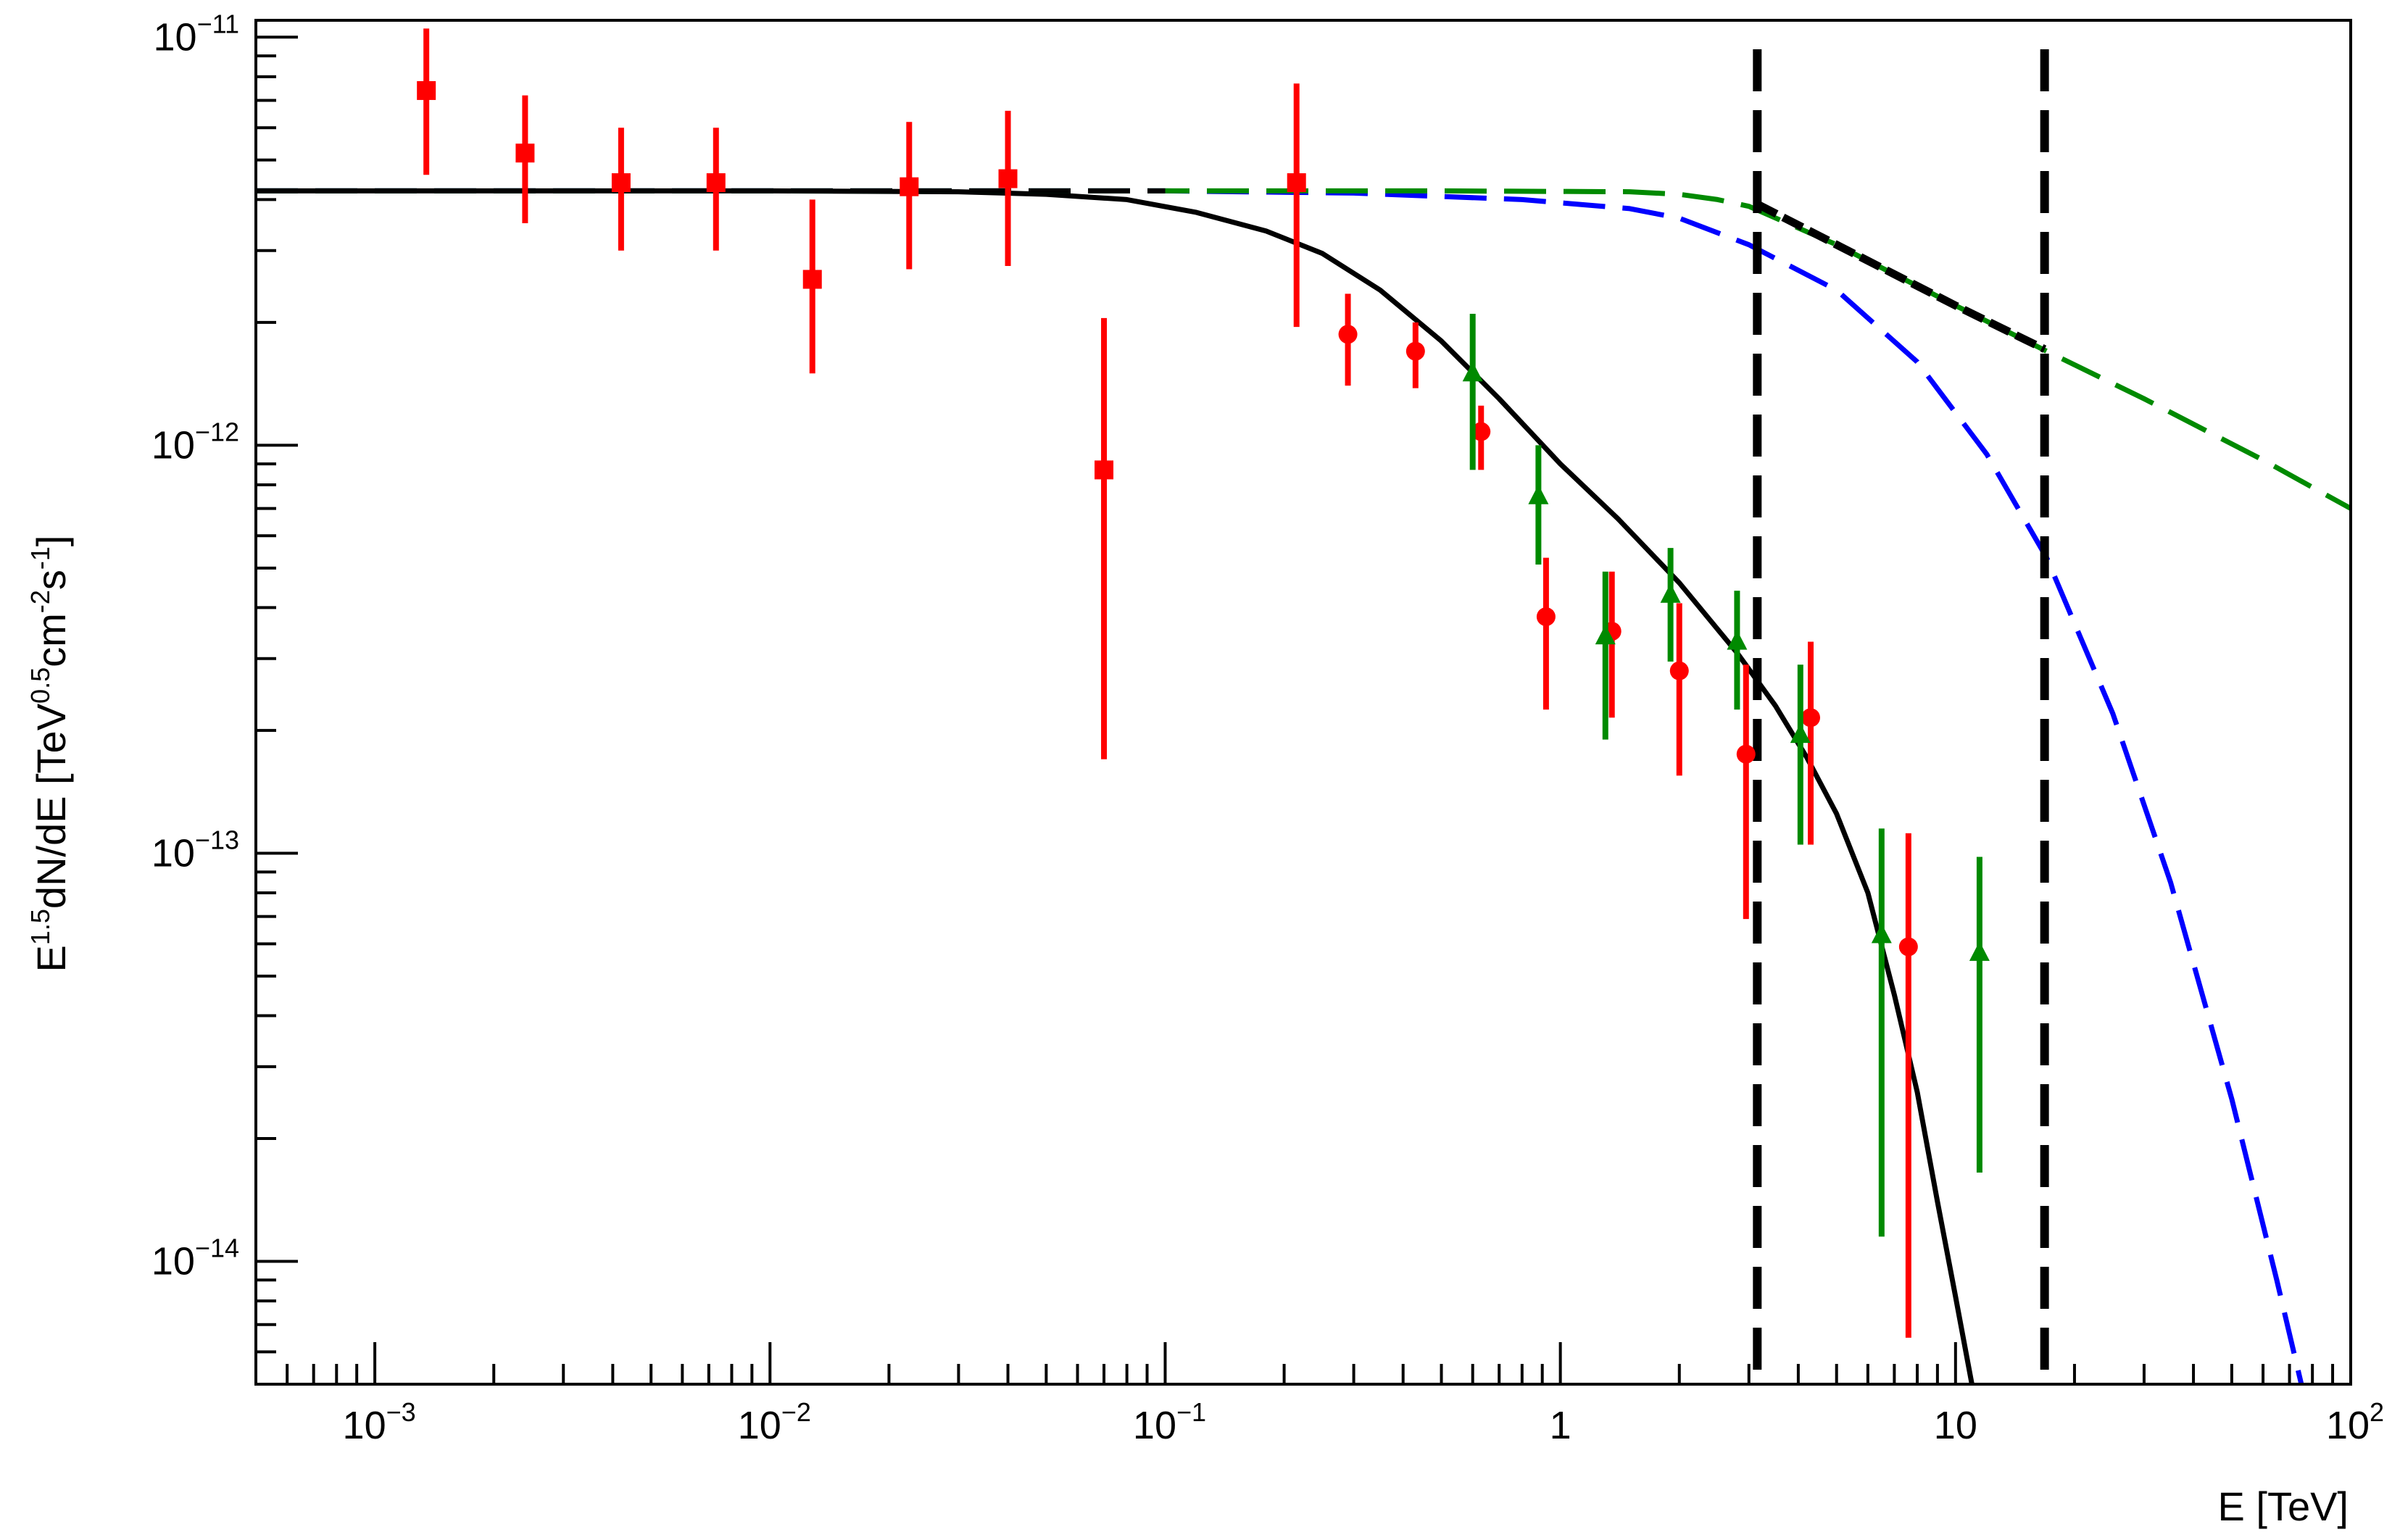 This screenshot has height=1540, width=2400. I want to click on x-tick-label: 10, so click(1956, 1425).